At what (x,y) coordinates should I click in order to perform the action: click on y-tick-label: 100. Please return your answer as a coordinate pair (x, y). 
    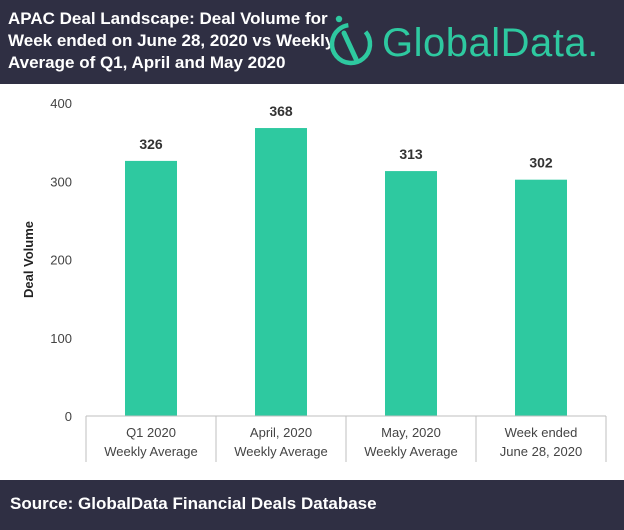
    Looking at the image, I should click on (61, 338).